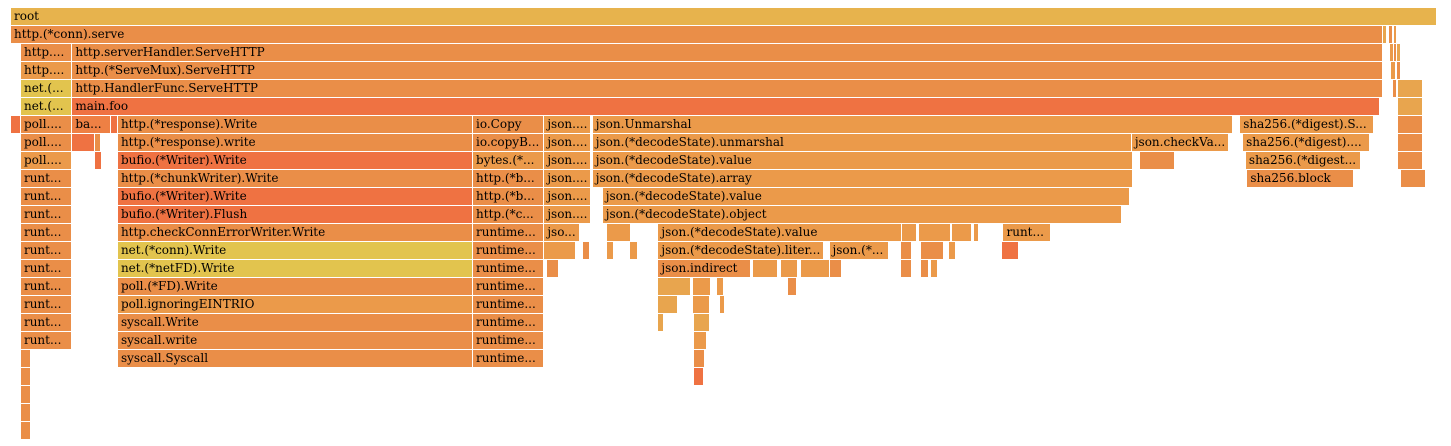 This screenshot has width=1451, height=446. What do you see at coordinates (295, 268) in the screenshot?
I see `flame-frame: net.(*netFD).Write` at bounding box center [295, 268].